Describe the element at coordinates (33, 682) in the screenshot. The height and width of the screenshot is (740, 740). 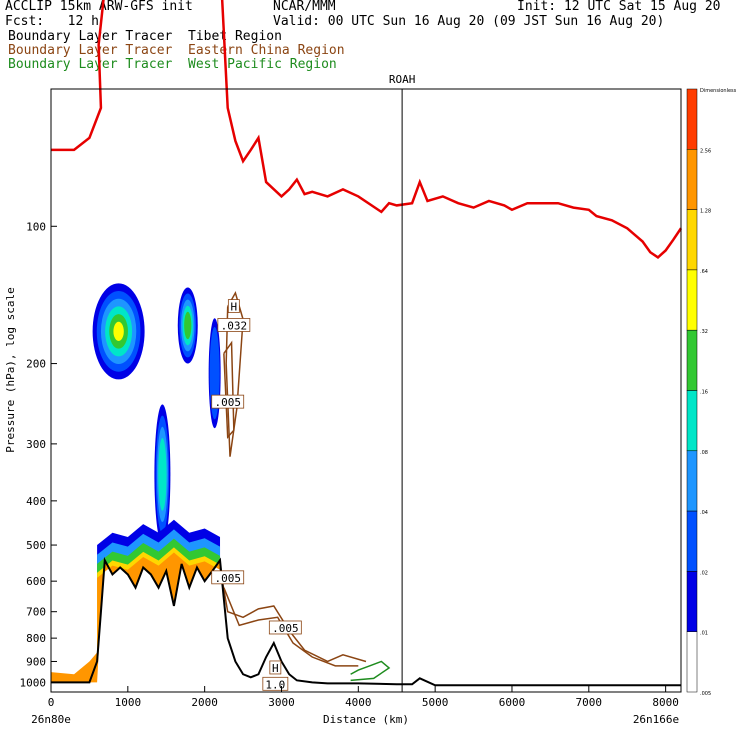
I see `y-tick-label-1000: 1000` at that location.